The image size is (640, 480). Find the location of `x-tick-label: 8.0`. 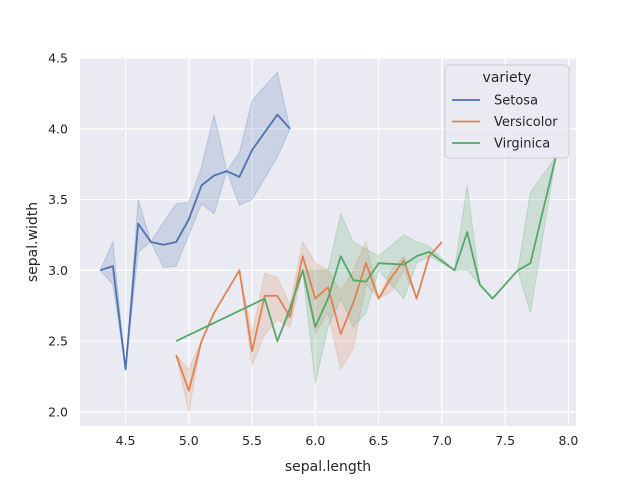

x-tick-label: 8.0 is located at coordinates (568, 440).